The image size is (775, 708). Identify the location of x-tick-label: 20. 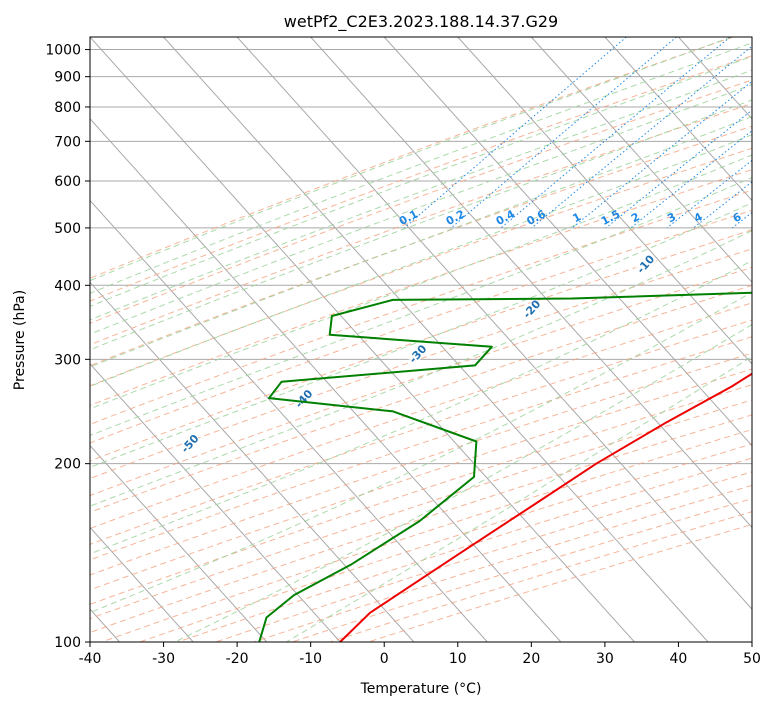
(531, 659).